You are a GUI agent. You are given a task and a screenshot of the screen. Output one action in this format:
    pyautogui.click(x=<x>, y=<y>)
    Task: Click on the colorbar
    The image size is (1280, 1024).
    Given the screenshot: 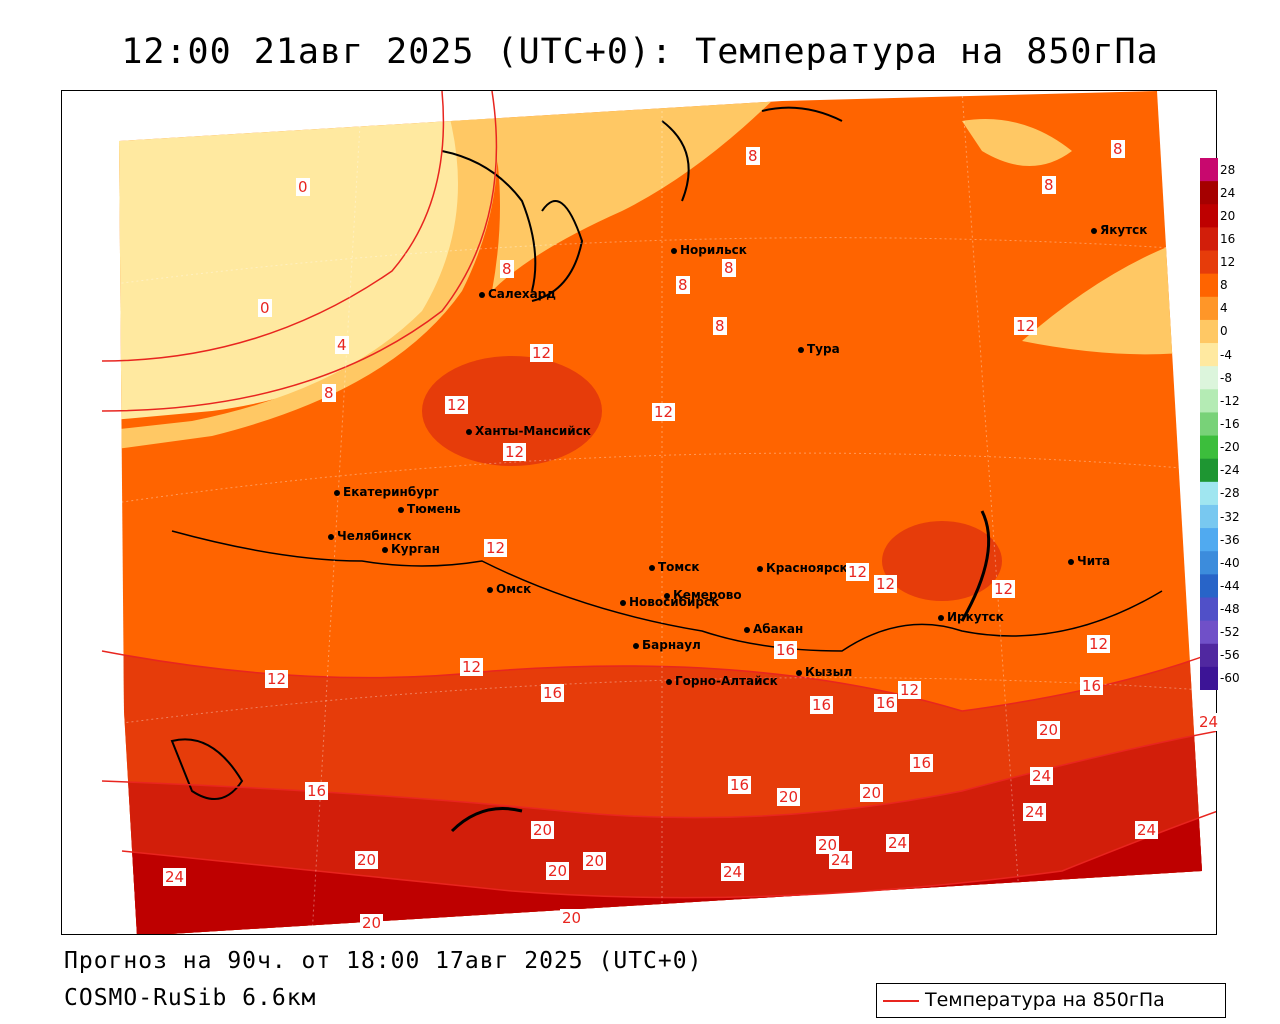 What is the action you would take?
    pyautogui.click(x=1209, y=424)
    